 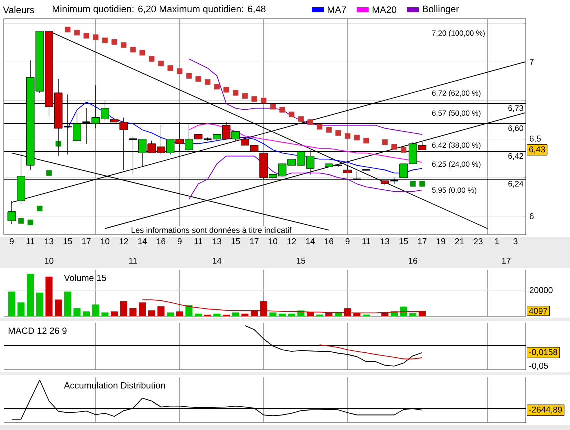 I want to click on y-tick-label: 7, so click(x=532, y=62).